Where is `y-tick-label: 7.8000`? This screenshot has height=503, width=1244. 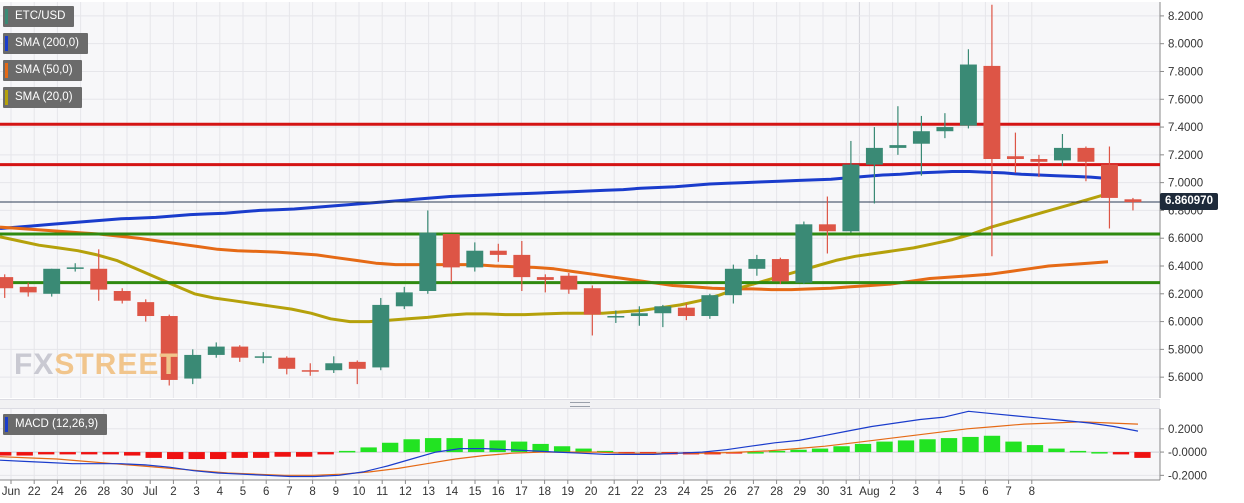
y-tick-label: 7.8000 is located at coordinates (1185, 72).